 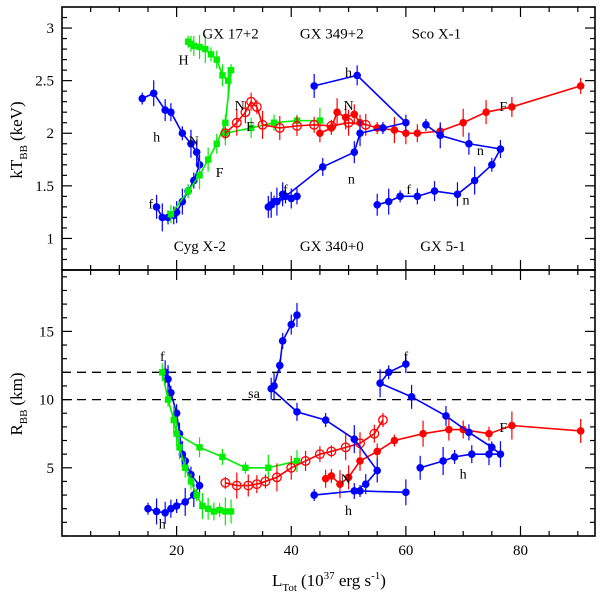 I want to click on reference-lines, so click(x=328, y=386).